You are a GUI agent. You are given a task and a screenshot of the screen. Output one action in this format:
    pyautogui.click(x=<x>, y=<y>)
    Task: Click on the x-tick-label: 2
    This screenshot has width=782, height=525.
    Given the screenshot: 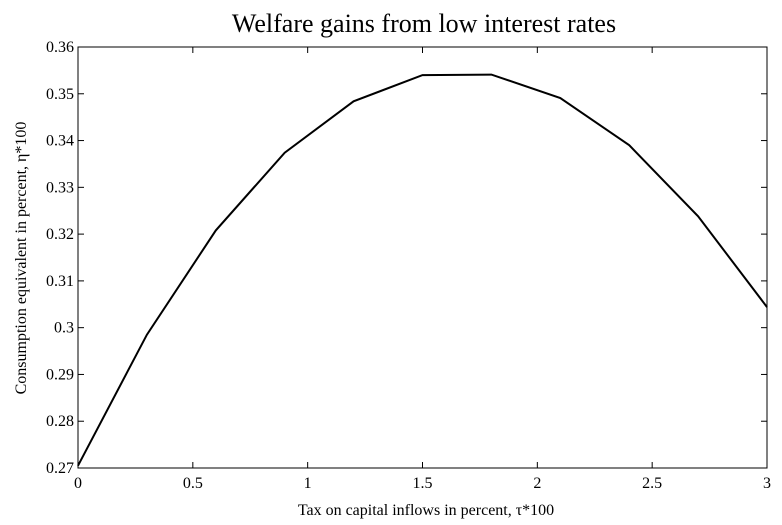 What is the action you would take?
    pyautogui.click(x=537, y=483)
    